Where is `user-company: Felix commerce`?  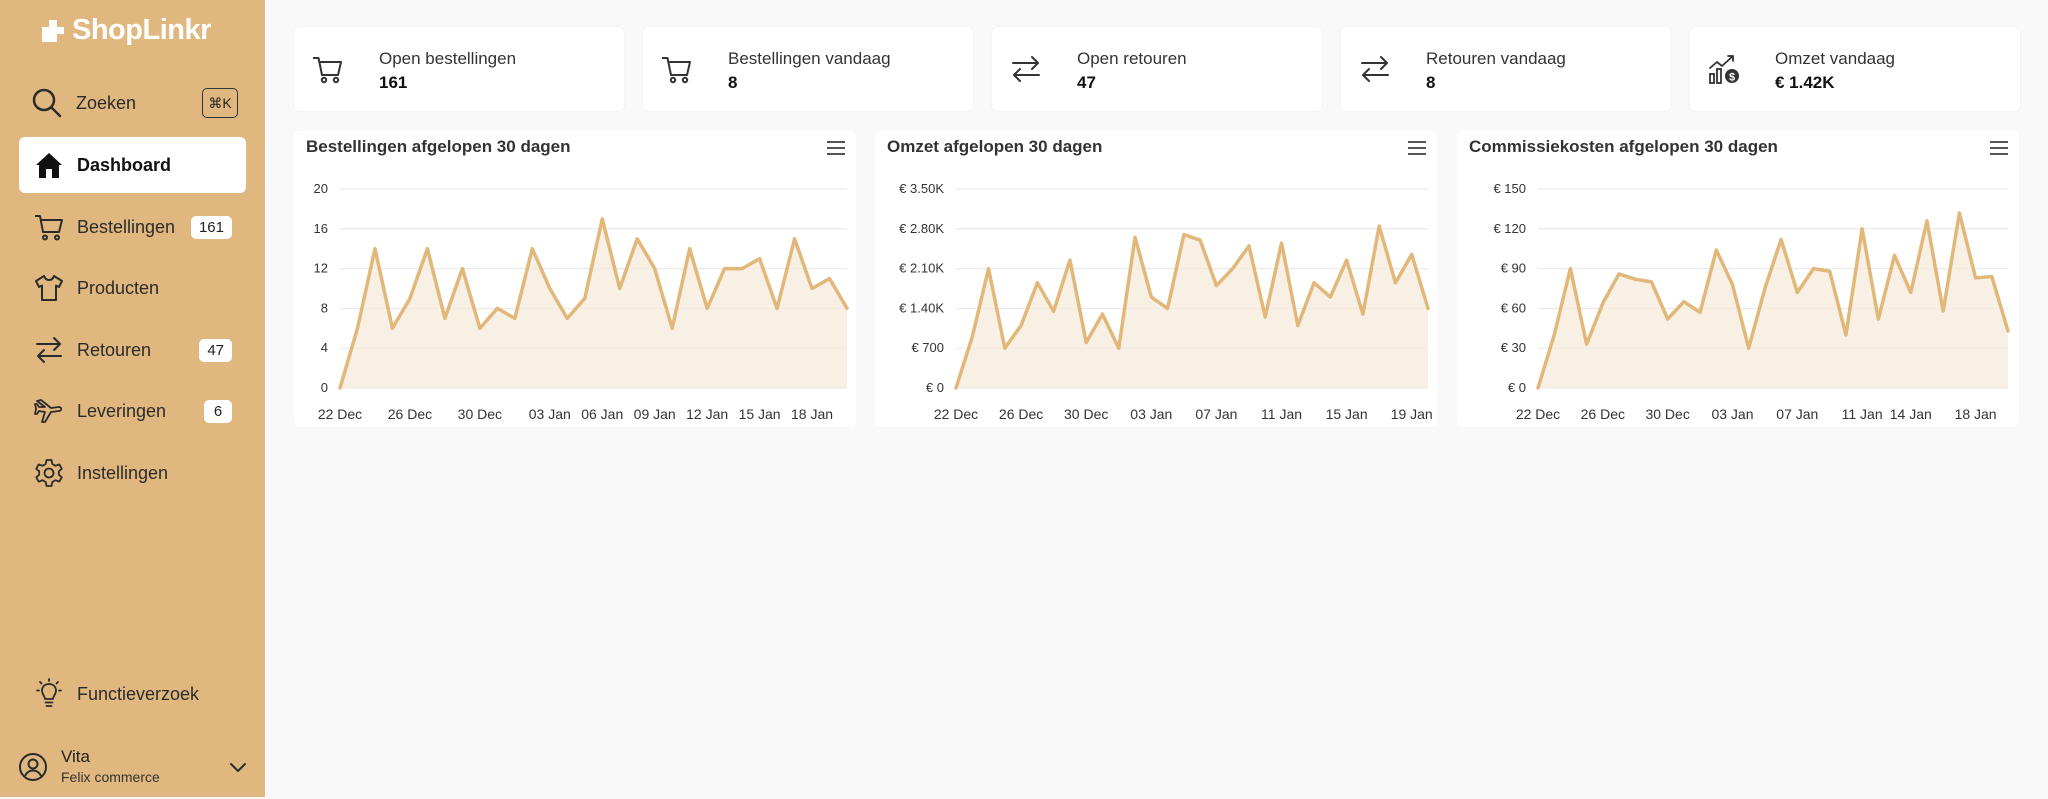 user-company: Felix commerce is located at coordinates (110, 777).